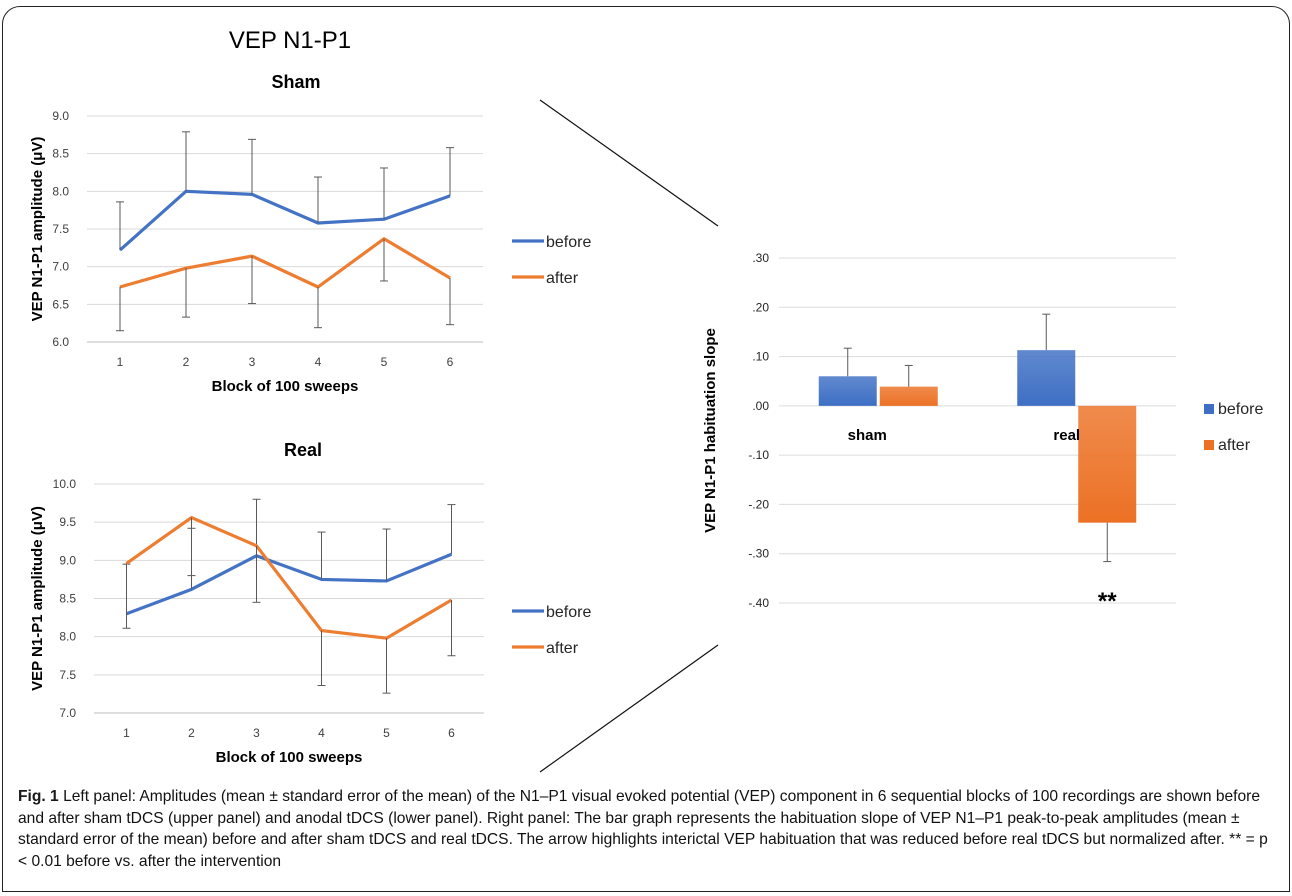 Image resolution: width=1292 pixels, height=896 pixels. What do you see at coordinates (60, 342) in the screenshot?
I see `sham-ytick-label: 6.0` at bounding box center [60, 342].